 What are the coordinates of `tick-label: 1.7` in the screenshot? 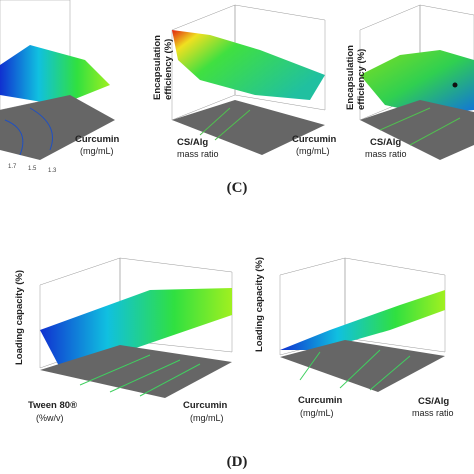 It's located at (12, 167).